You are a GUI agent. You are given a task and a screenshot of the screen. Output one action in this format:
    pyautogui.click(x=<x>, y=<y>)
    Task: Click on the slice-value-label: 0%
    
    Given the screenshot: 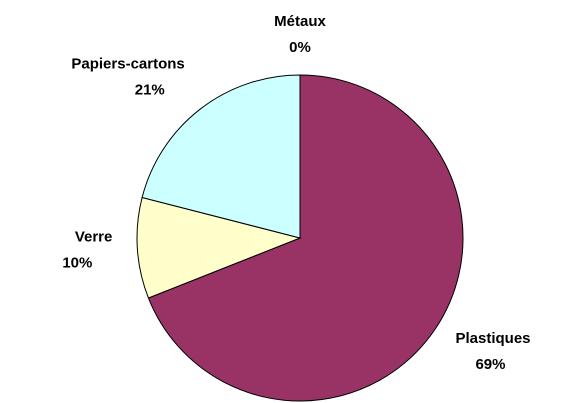 What is the action you would take?
    pyautogui.click(x=300, y=47)
    